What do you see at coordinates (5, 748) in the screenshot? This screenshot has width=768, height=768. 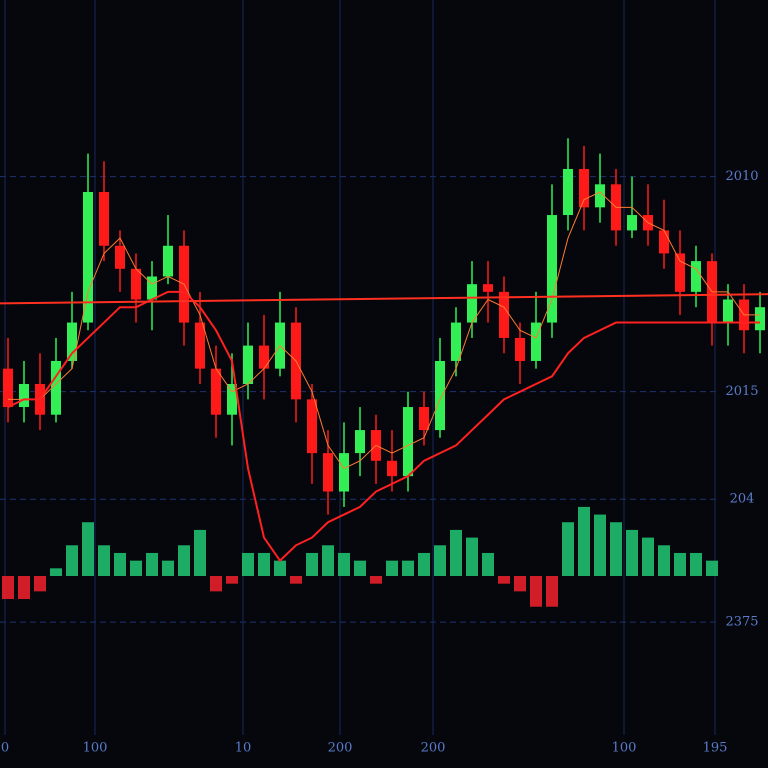 I see `x-tick-label: 0` at bounding box center [5, 748].